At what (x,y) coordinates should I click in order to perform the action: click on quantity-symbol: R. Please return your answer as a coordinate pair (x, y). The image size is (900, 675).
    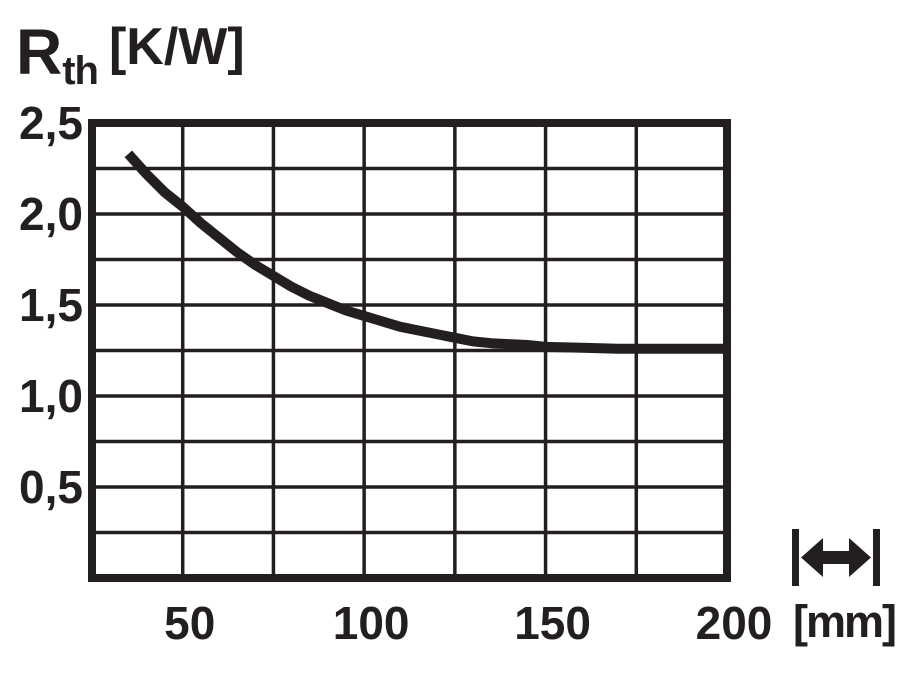
    Looking at the image, I should click on (39, 52).